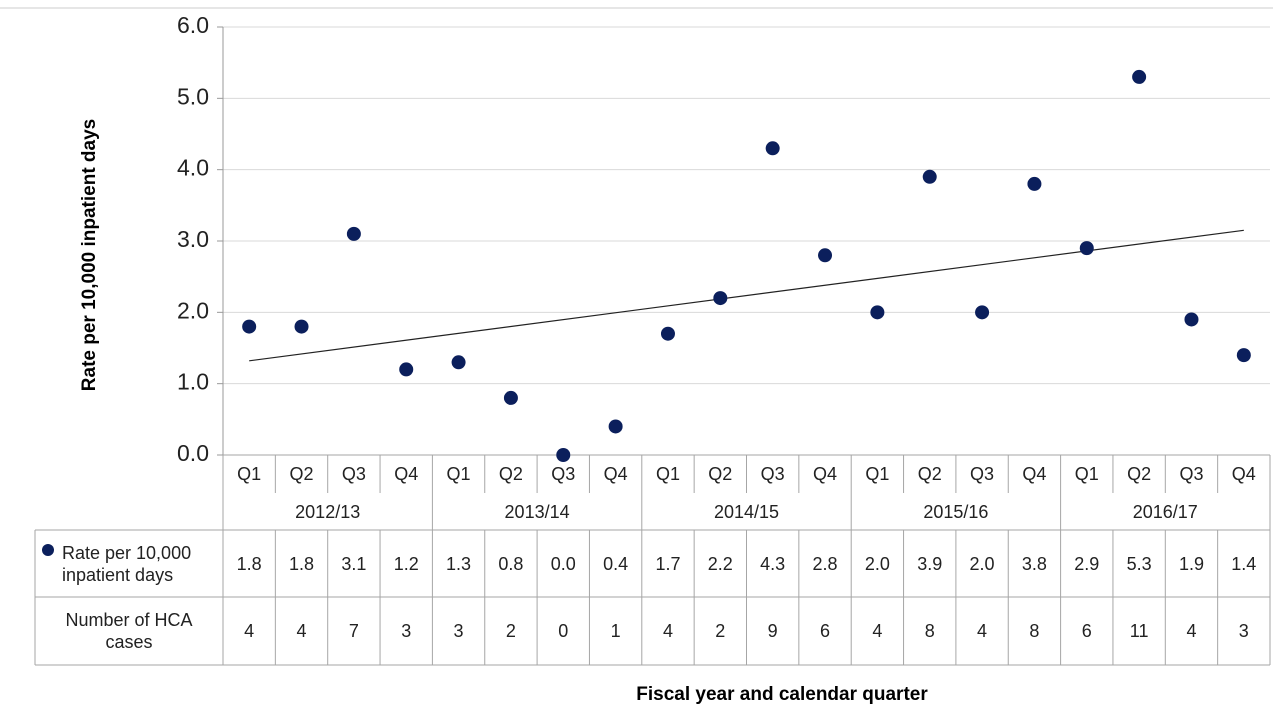 This screenshot has height=709, width=1273. I want to click on rate-cell: 4.3, so click(773, 563).